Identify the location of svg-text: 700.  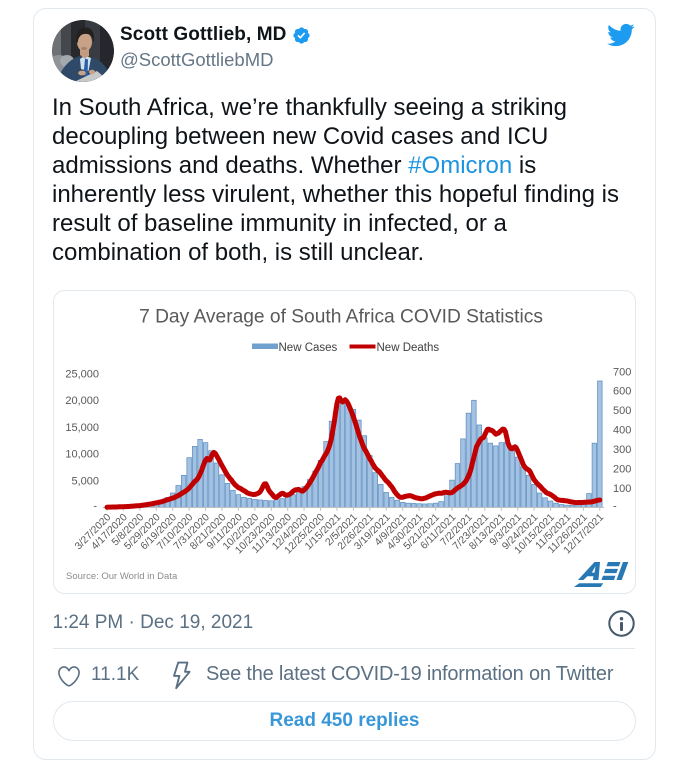
(622, 372).